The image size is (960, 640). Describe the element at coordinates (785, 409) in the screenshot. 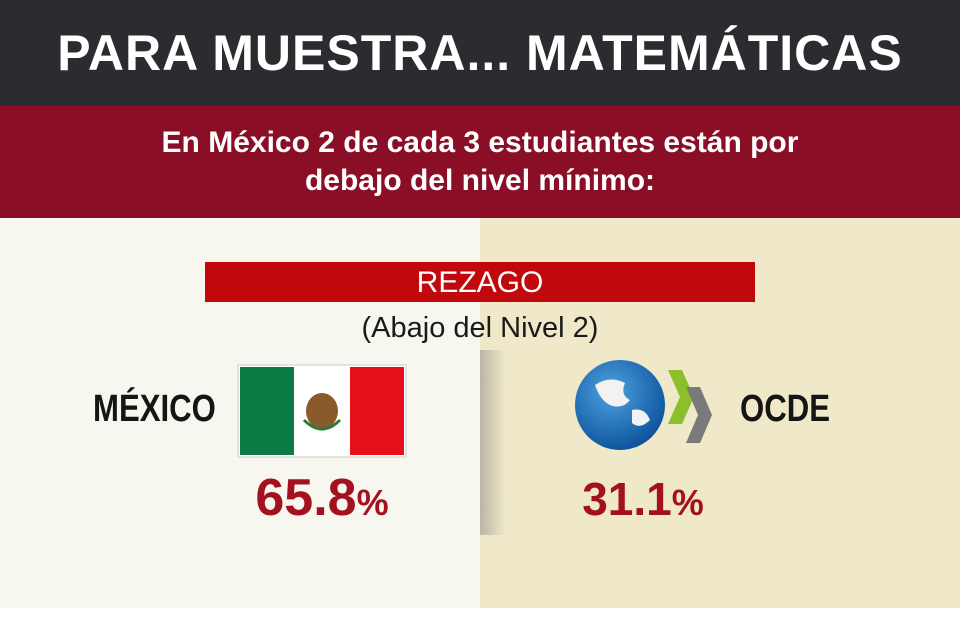

I see `country-name: OCDE` at that location.